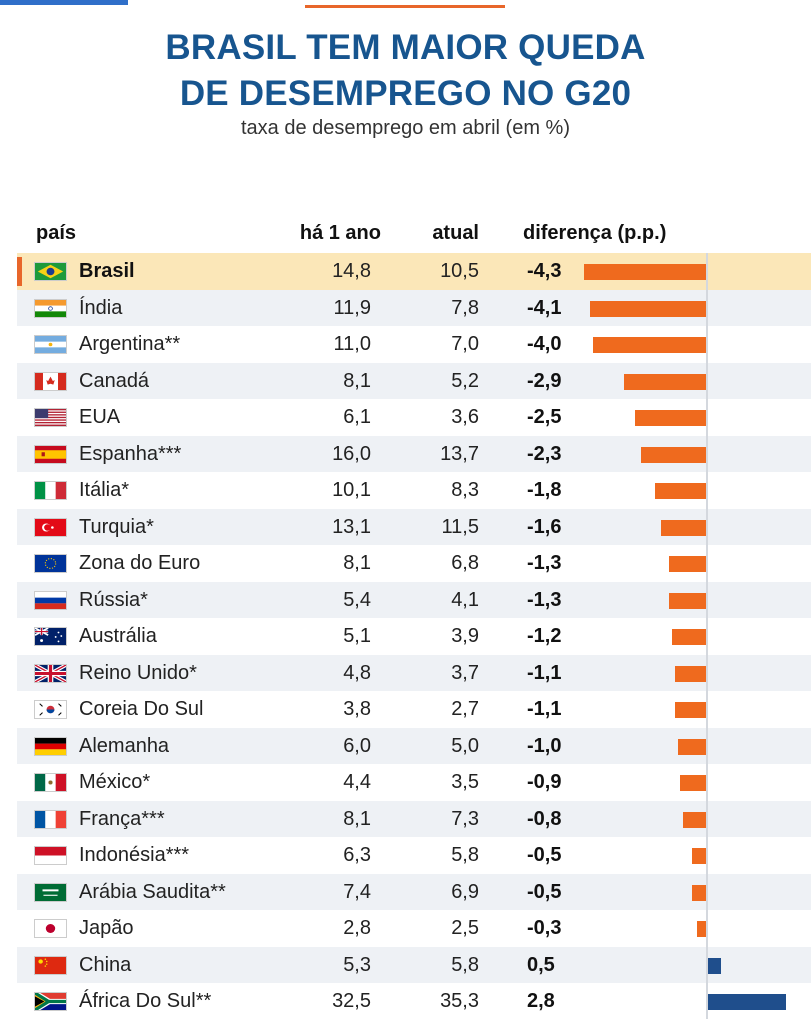  What do you see at coordinates (544, 818) in the screenshot?
I see `value-diferenca: -0,8` at bounding box center [544, 818].